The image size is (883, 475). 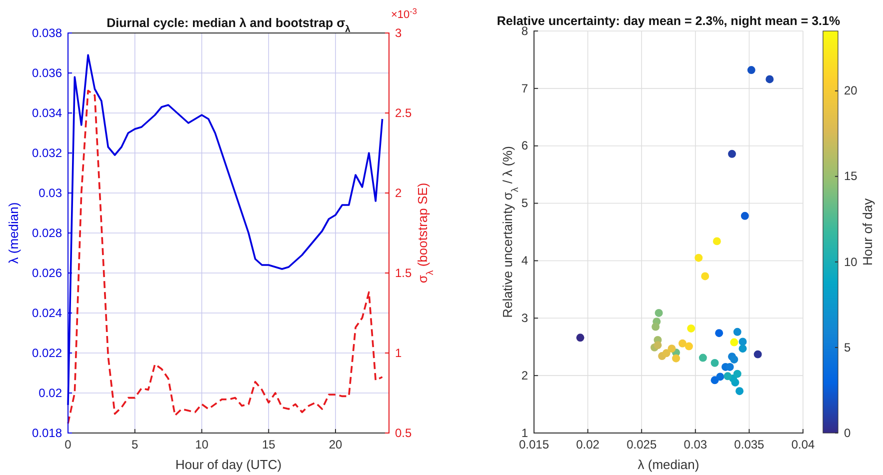 What do you see at coordinates (47, 73) in the screenshot?
I see `y-tick-label: 0.036` at bounding box center [47, 73].